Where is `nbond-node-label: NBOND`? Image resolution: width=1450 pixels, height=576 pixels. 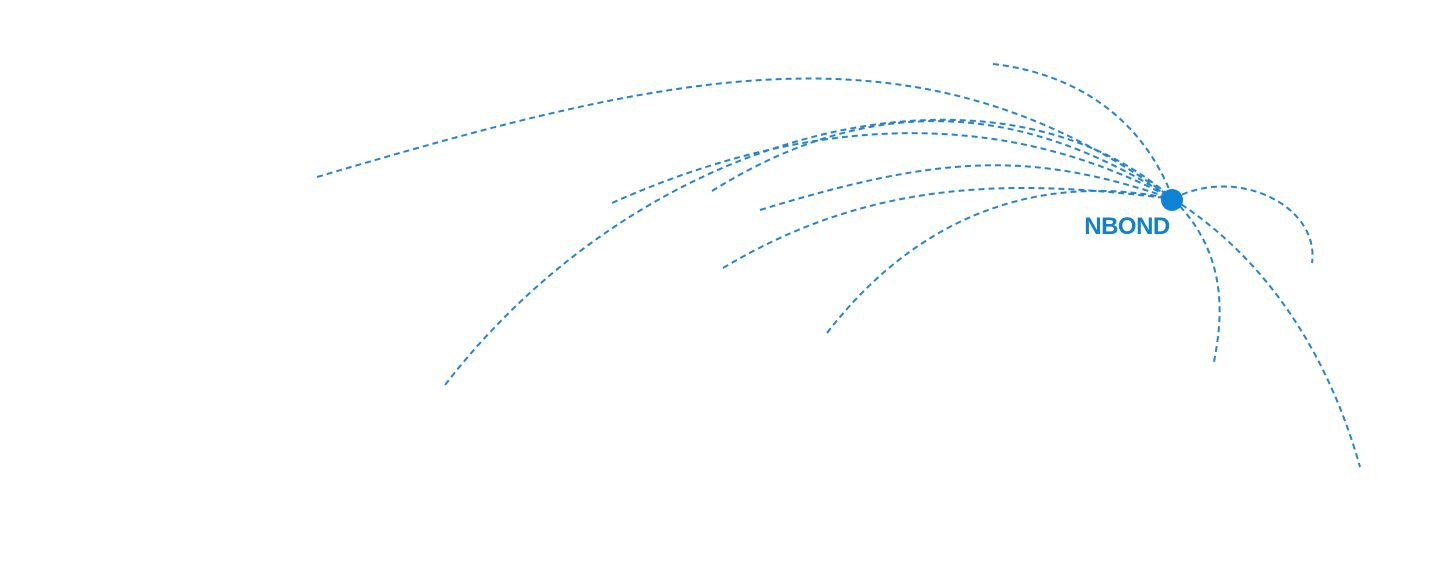
nbond-node-label: NBOND is located at coordinates (1127, 226).